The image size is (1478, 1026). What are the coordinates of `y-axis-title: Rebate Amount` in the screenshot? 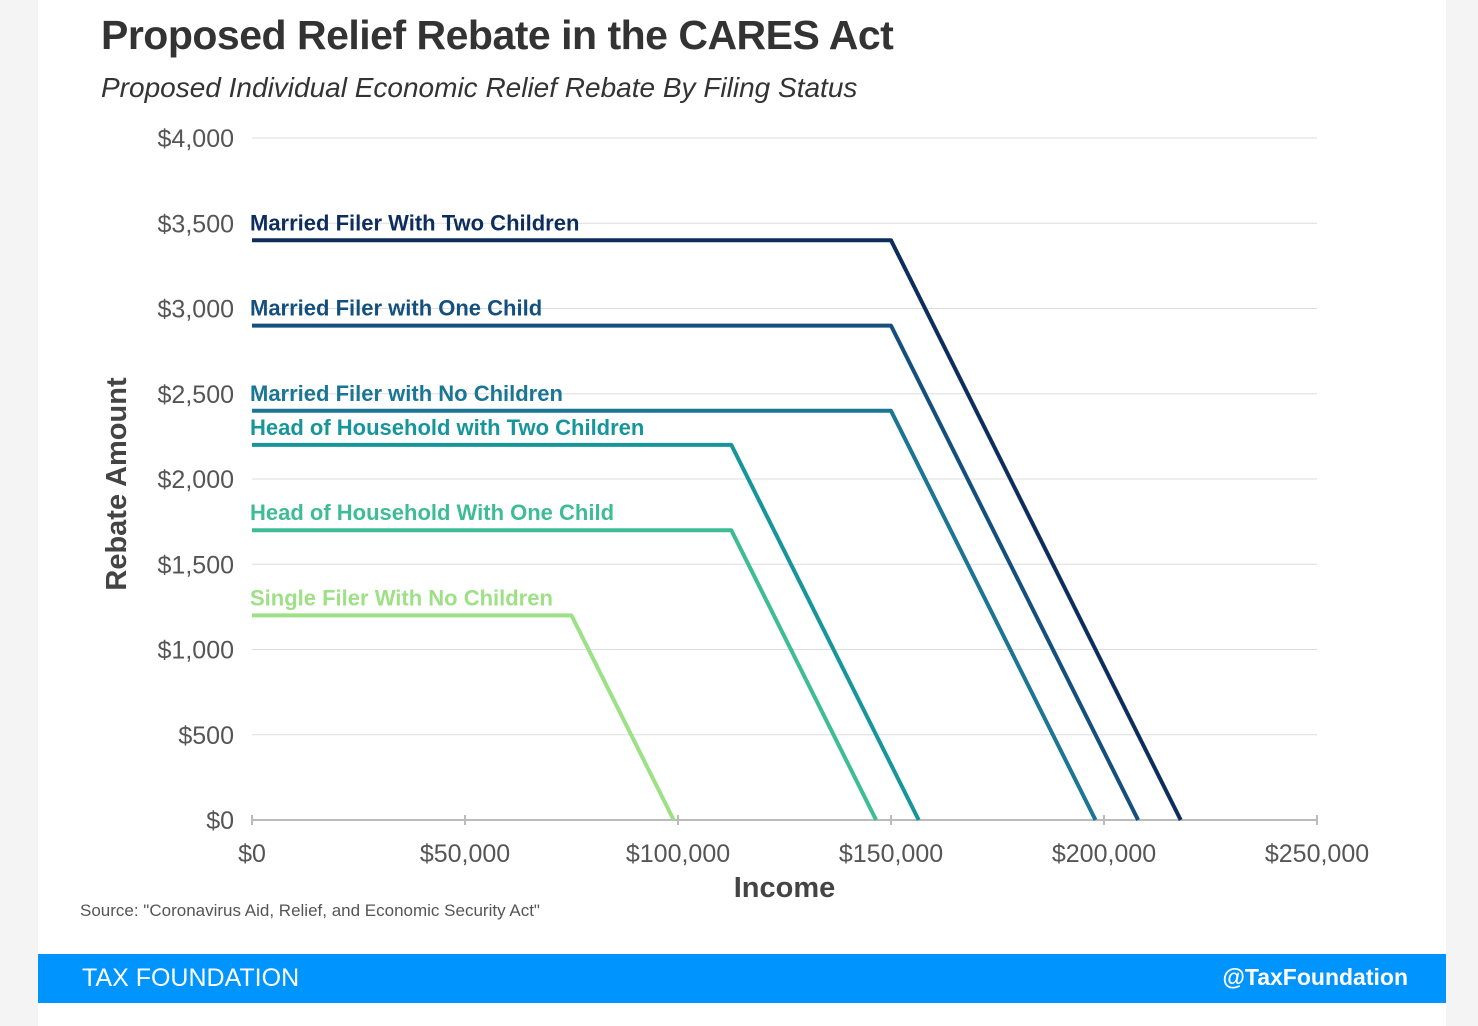 It's located at (117, 484).